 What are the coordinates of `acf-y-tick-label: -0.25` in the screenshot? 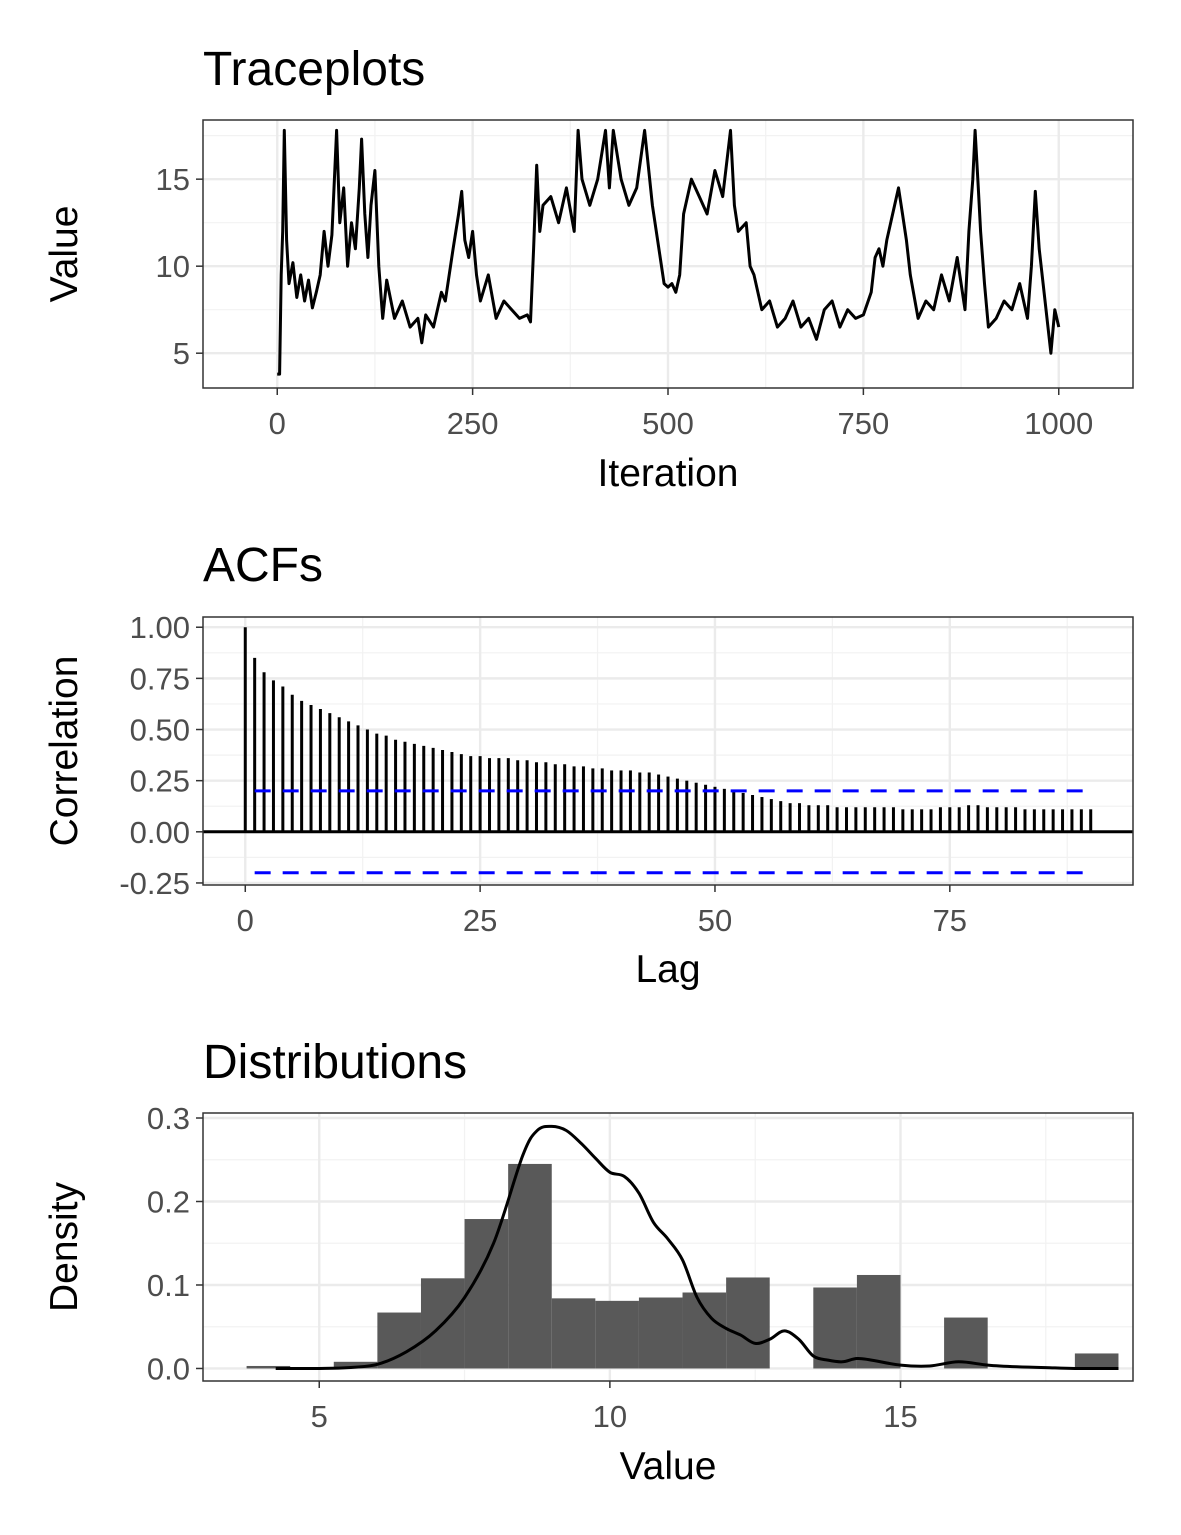 It's located at (154, 883).